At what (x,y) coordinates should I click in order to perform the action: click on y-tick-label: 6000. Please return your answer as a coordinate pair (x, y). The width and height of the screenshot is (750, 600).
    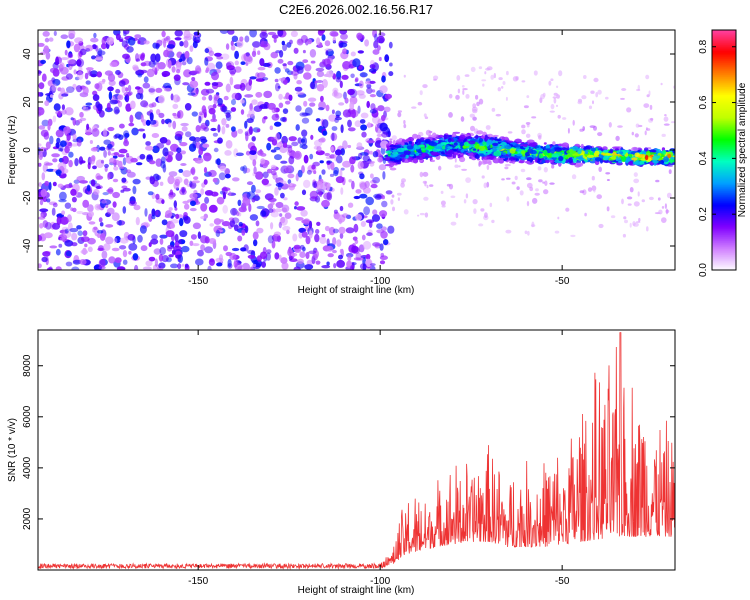
    Looking at the image, I should click on (27, 416).